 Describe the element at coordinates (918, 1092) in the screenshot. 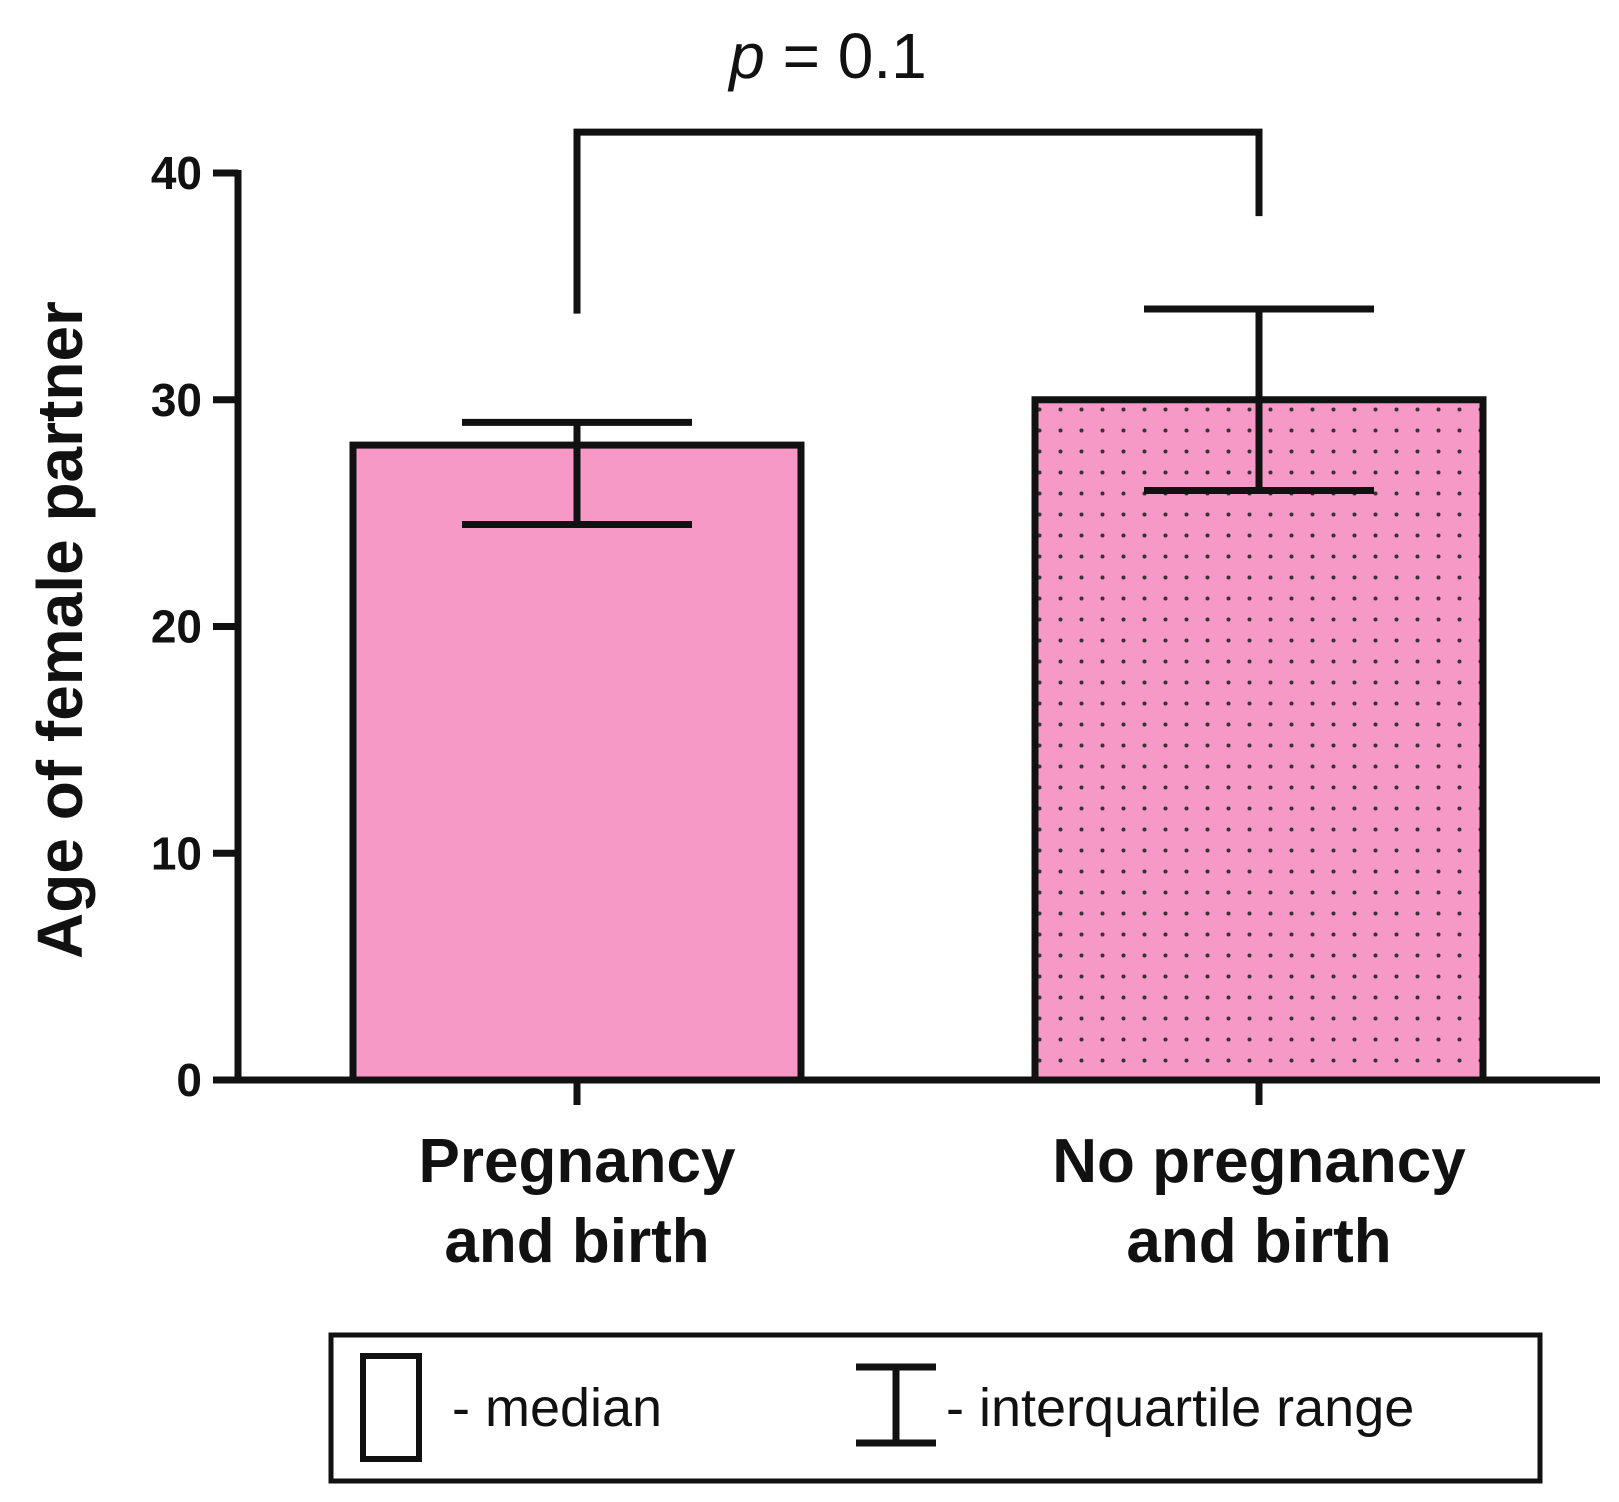

I see `x-ticks` at that location.